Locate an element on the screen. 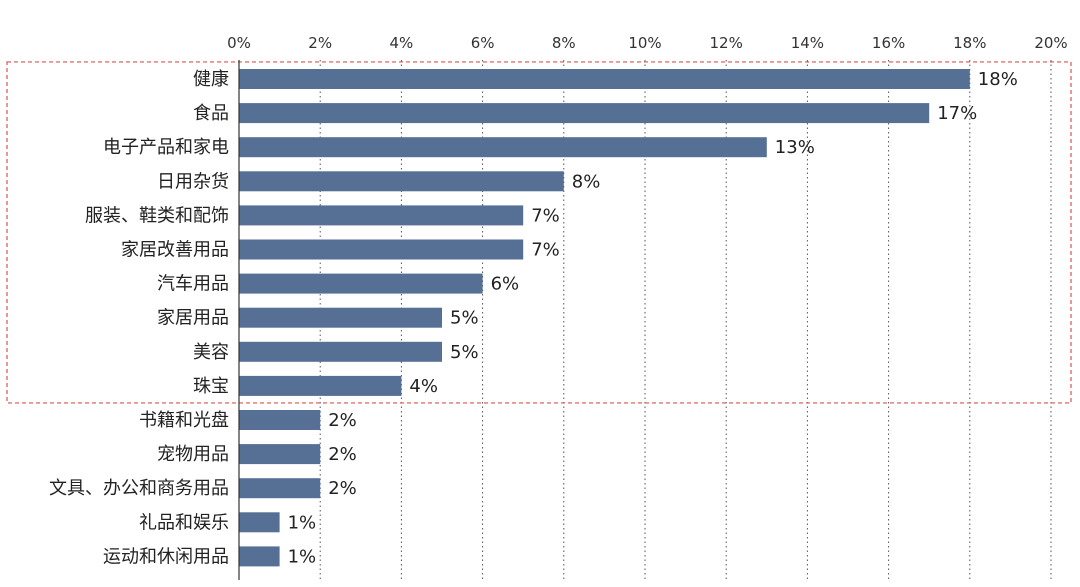 The height and width of the screenshot is (587, 1080). x-tick-label: 20% is located at coordinates (1050, 43).